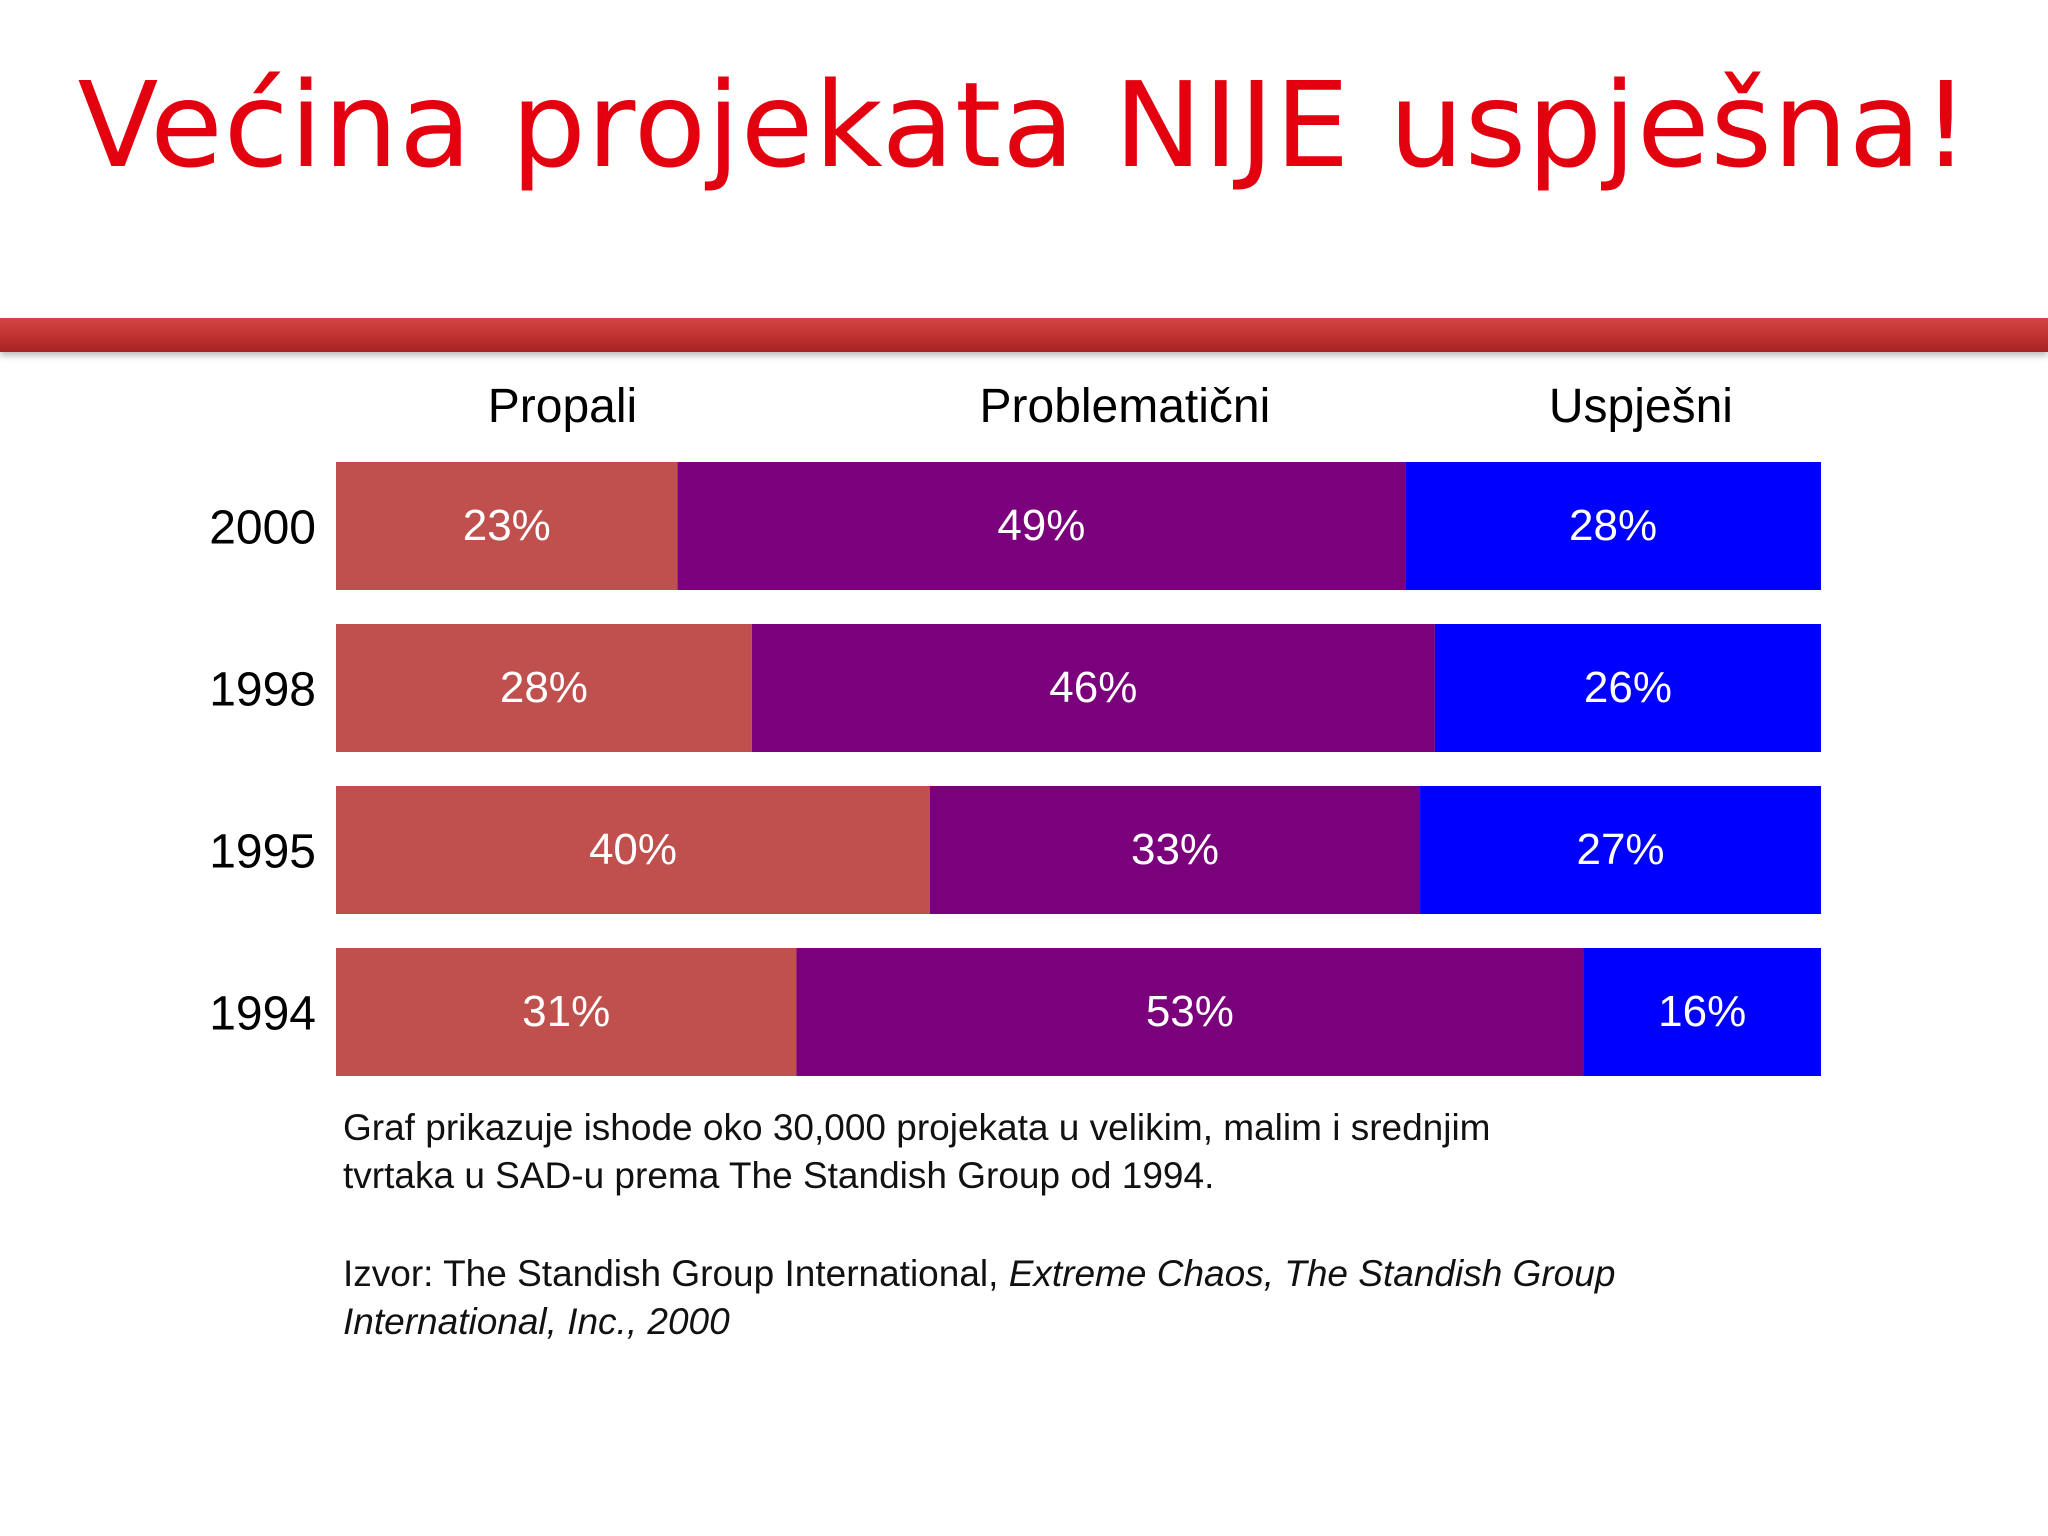  I want to click on bar-segment-propali-1995, so click(633, 850).